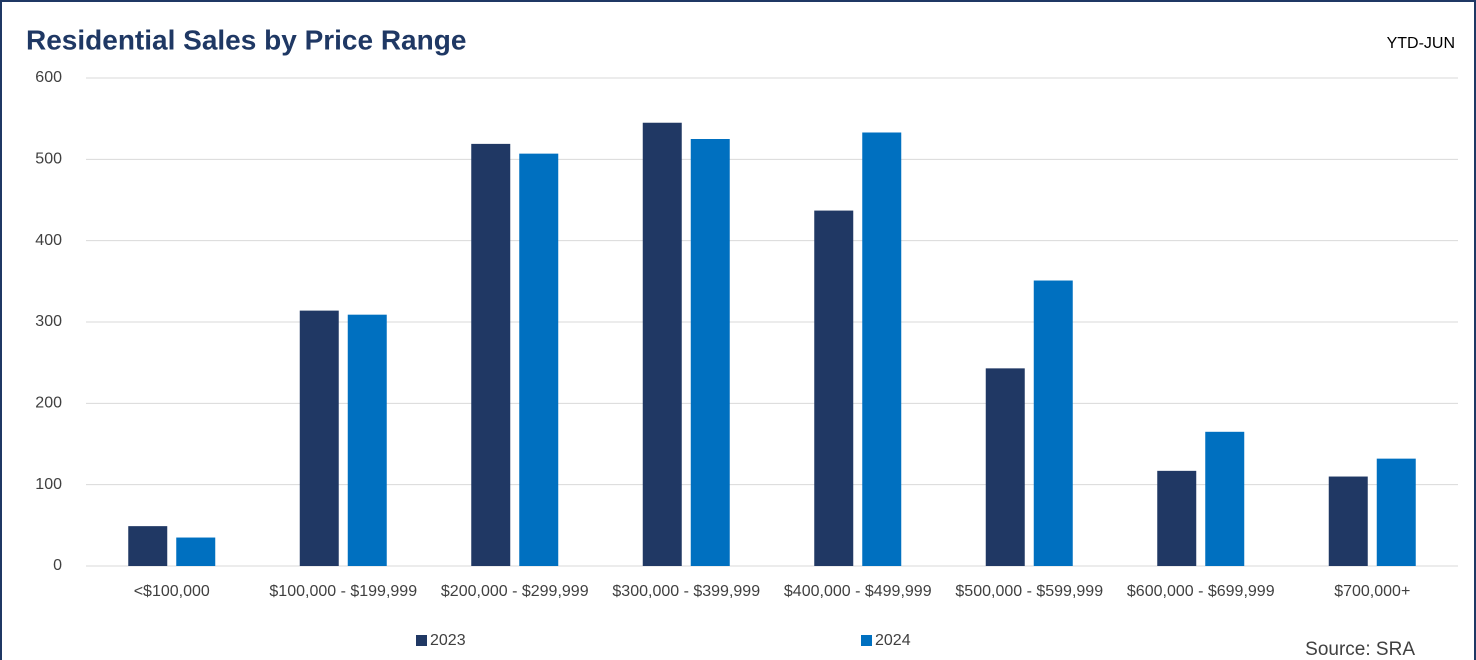  I want to click on x-tick-label: $300,000 - $399,999, so click(686, 591).